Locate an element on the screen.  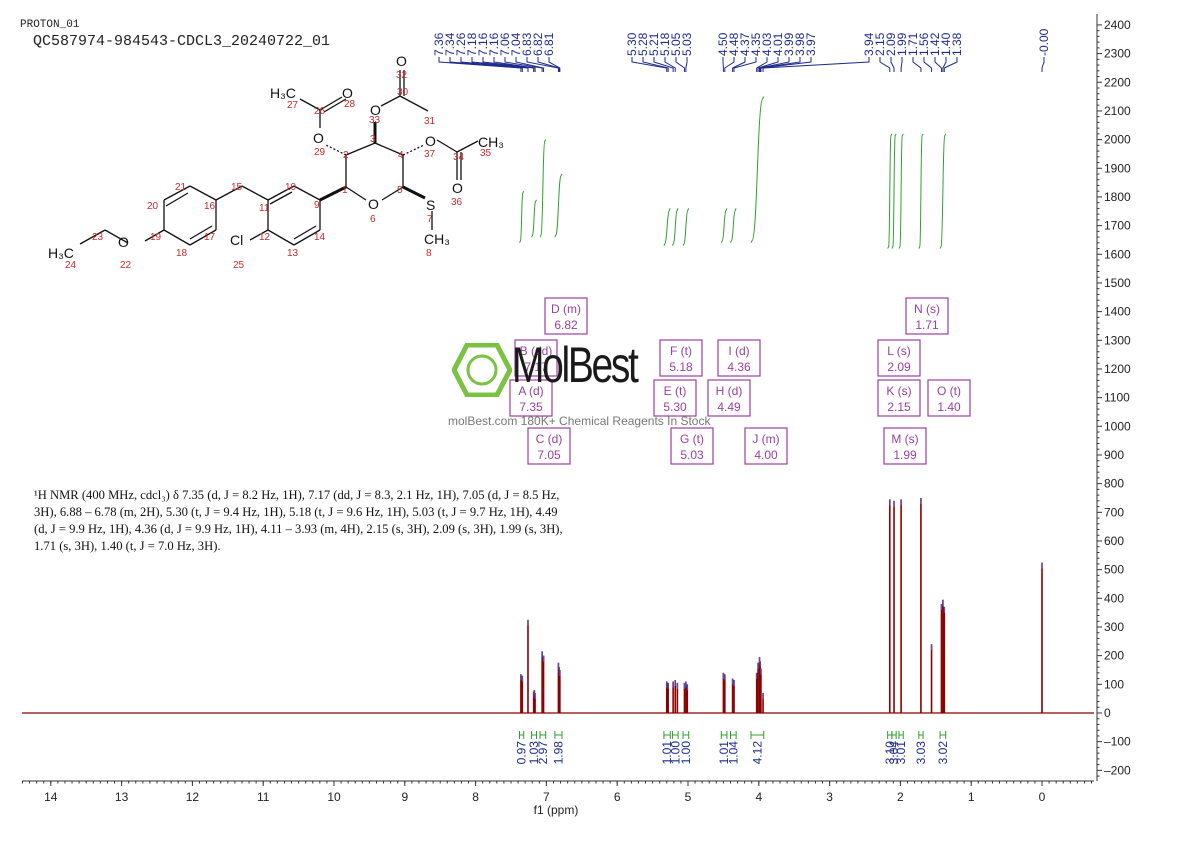
integral-value: 1.00 is located at coordinates (675, 753).